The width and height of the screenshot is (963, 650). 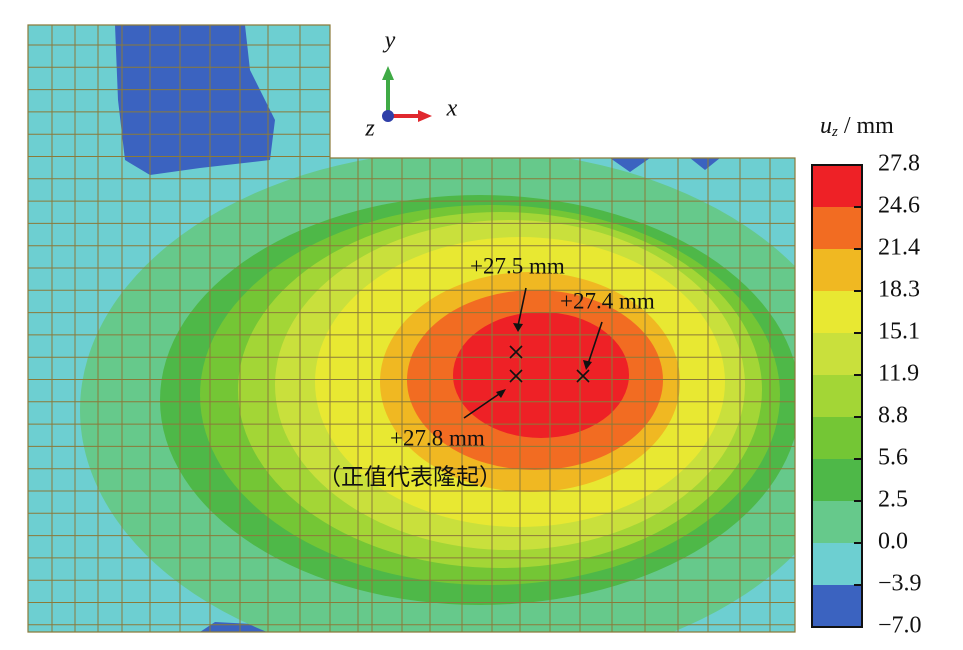 What do you see at coordinates (607, 300) in the screenshot?
I see `annotation: +27.4 mm` at bounding box center [607, 300].